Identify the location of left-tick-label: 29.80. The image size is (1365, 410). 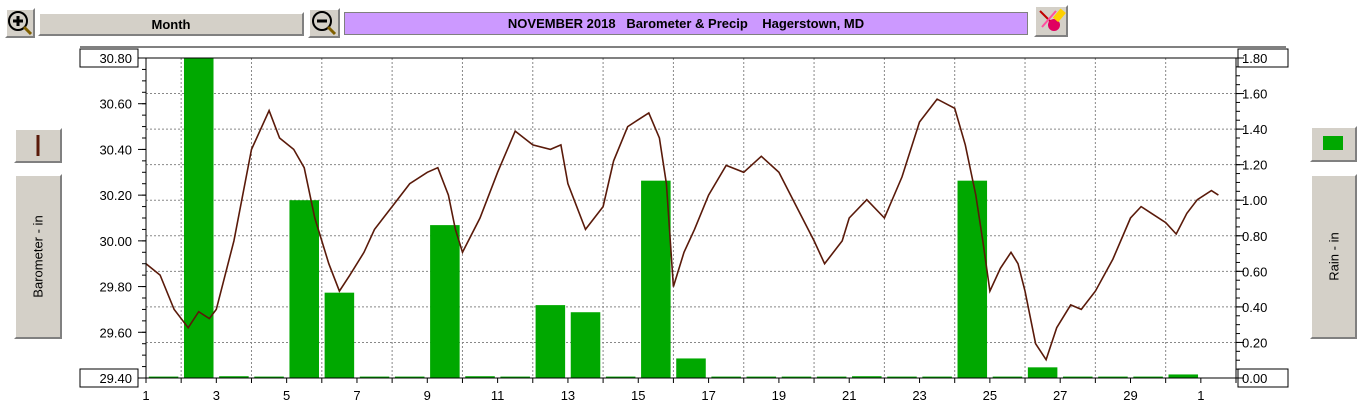
(115, 287).